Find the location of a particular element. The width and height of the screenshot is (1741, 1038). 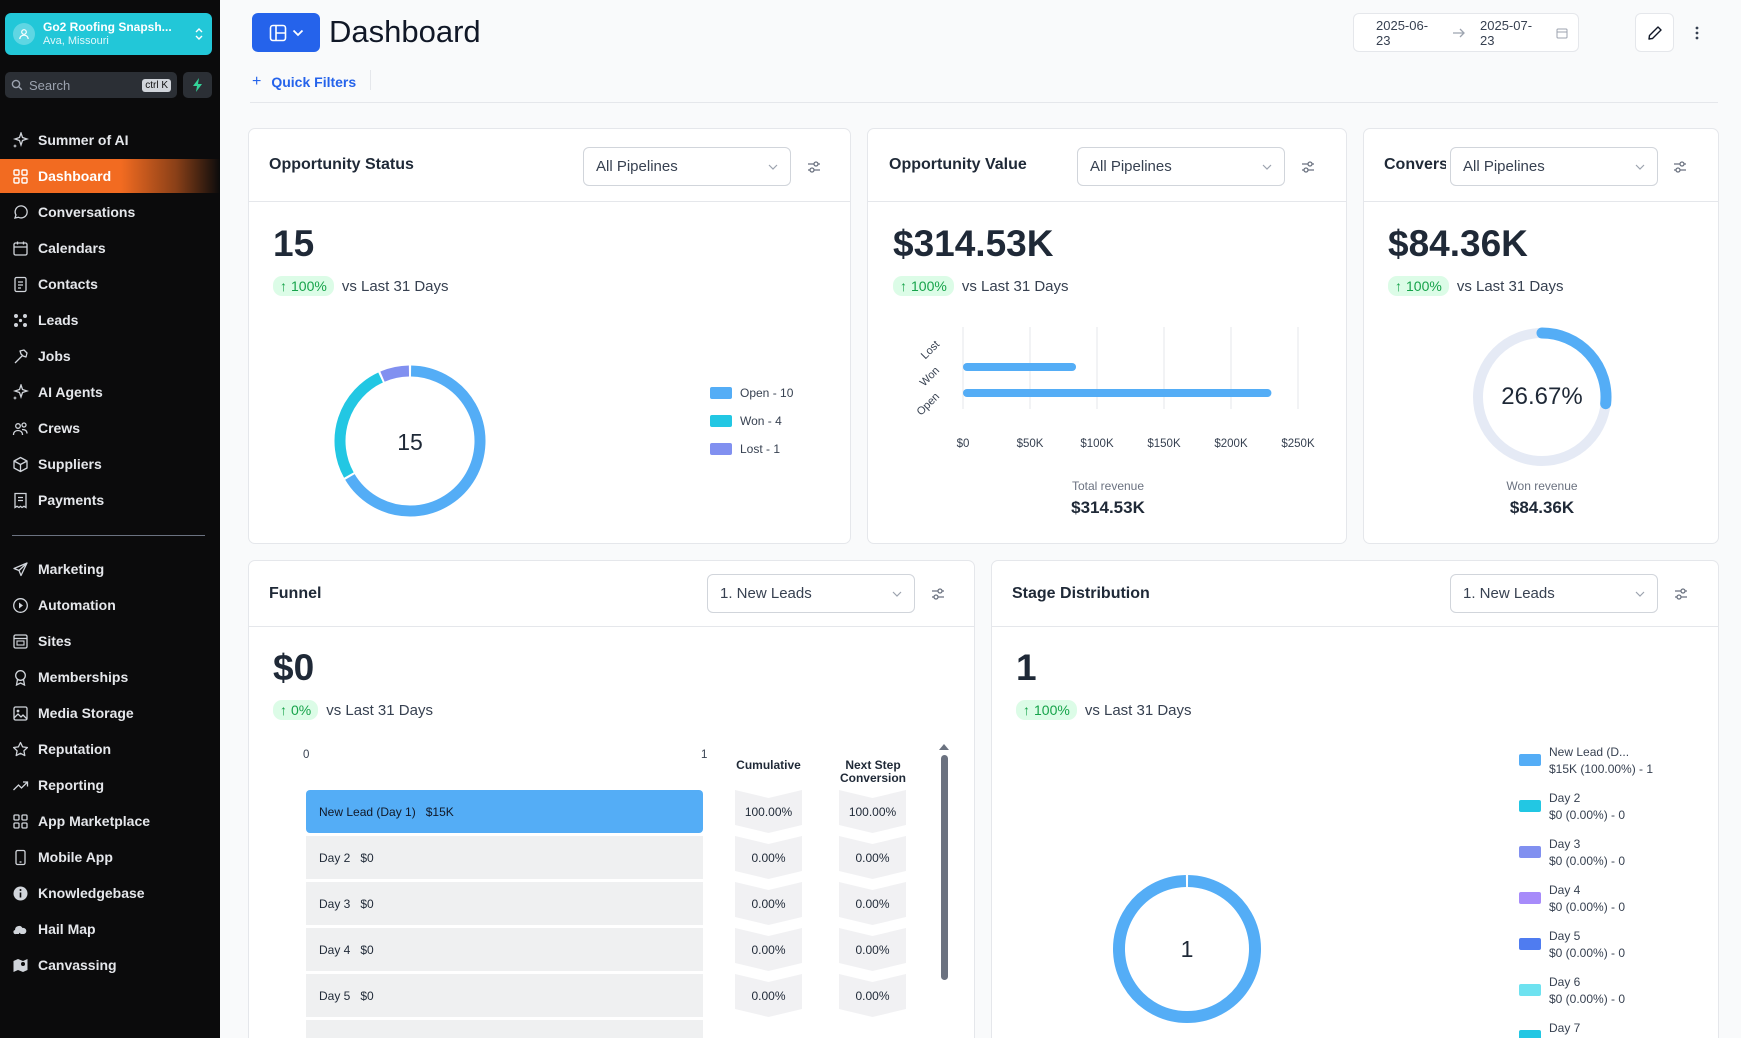

funnel-row: Day 2 $0 is located at coordinates (504, 857).